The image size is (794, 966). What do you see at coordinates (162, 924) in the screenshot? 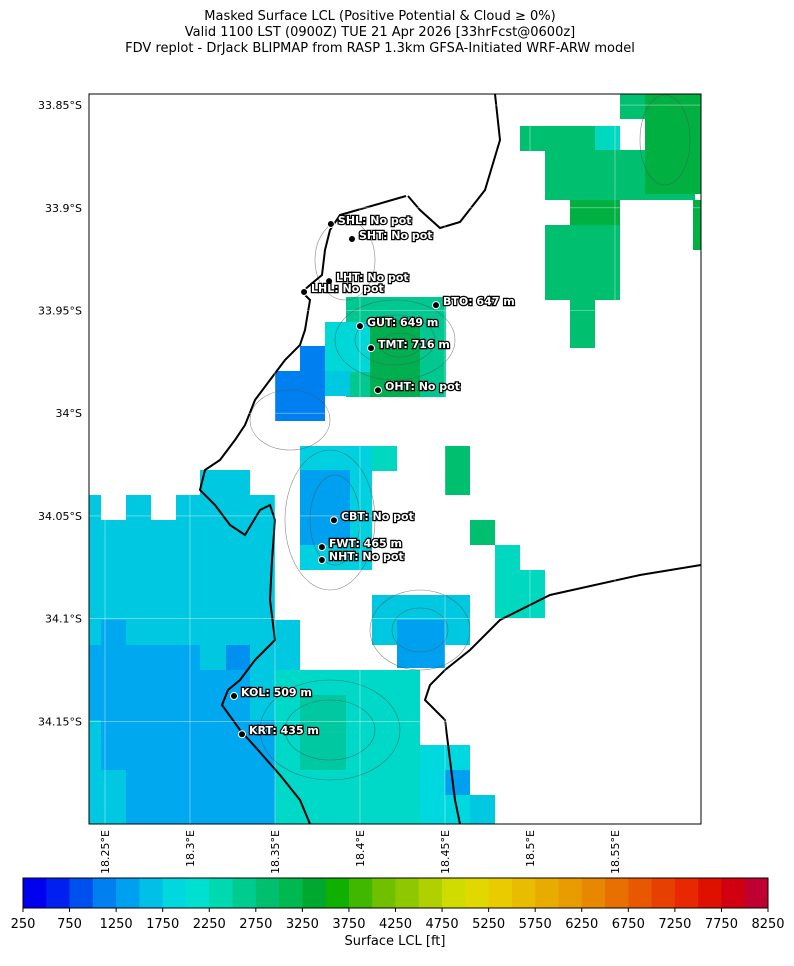
I see `colorbar-tick-label: 1750` at bounding box center [162, 924].